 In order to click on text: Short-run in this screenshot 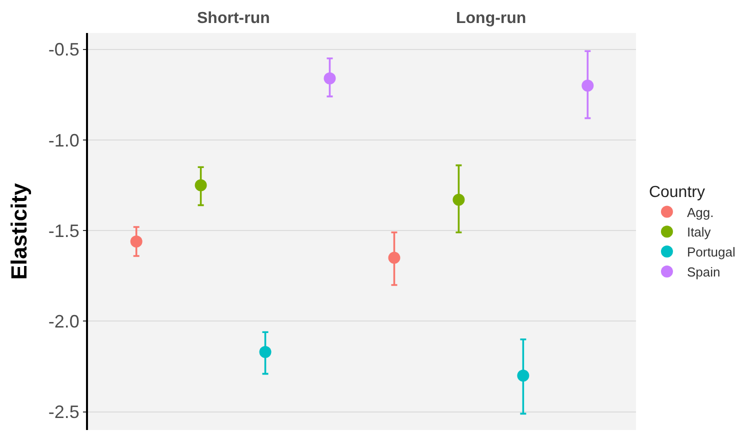, I will do `click(233, 18)`.